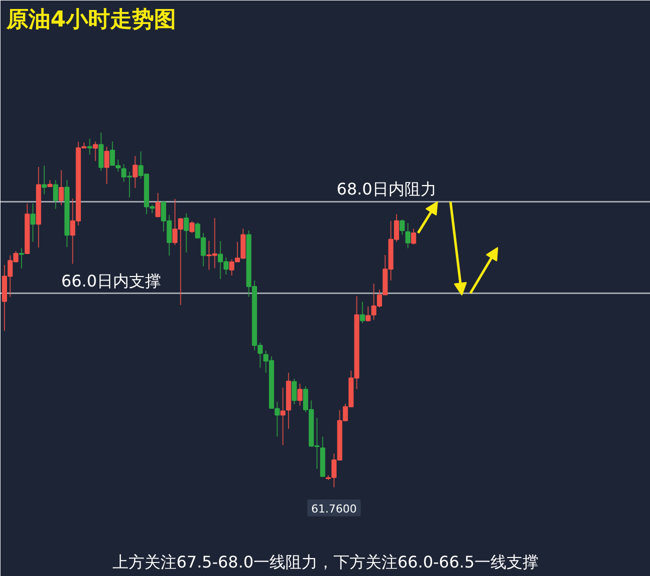 This screenshot has height=576, width=650. What do you see at coordinates (386, 189) in the screenshot?
I see `ref-line-label: 68.0日内阻力` at bounding box center [386, 189].